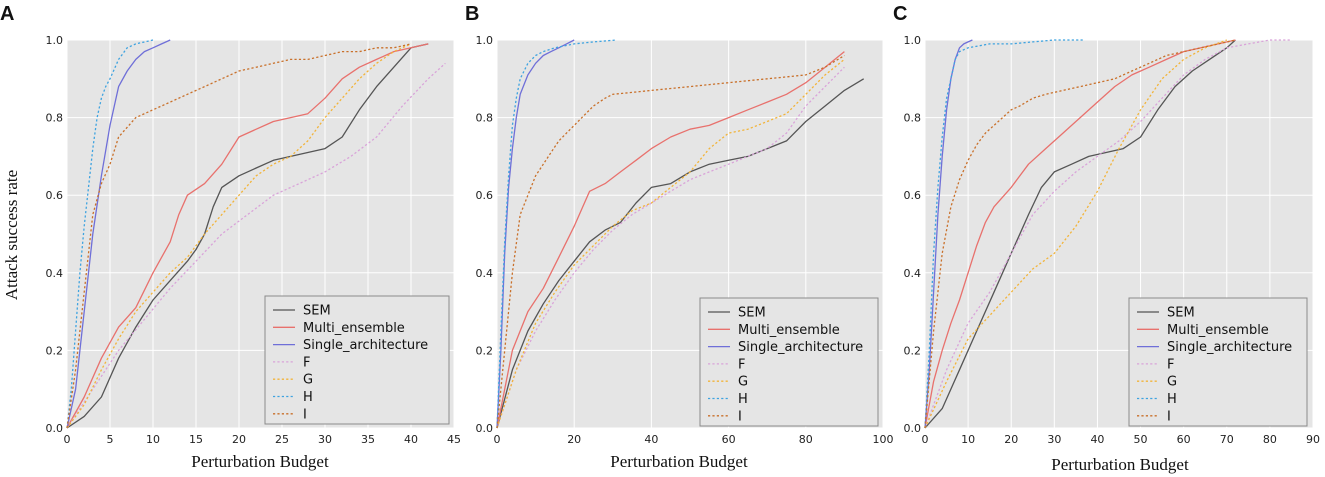 This screenshot has width=1325, height=477. Describe the element at coordinates (1227, 439) in the screenshot. I see `x-tick-label: 70` at that location.